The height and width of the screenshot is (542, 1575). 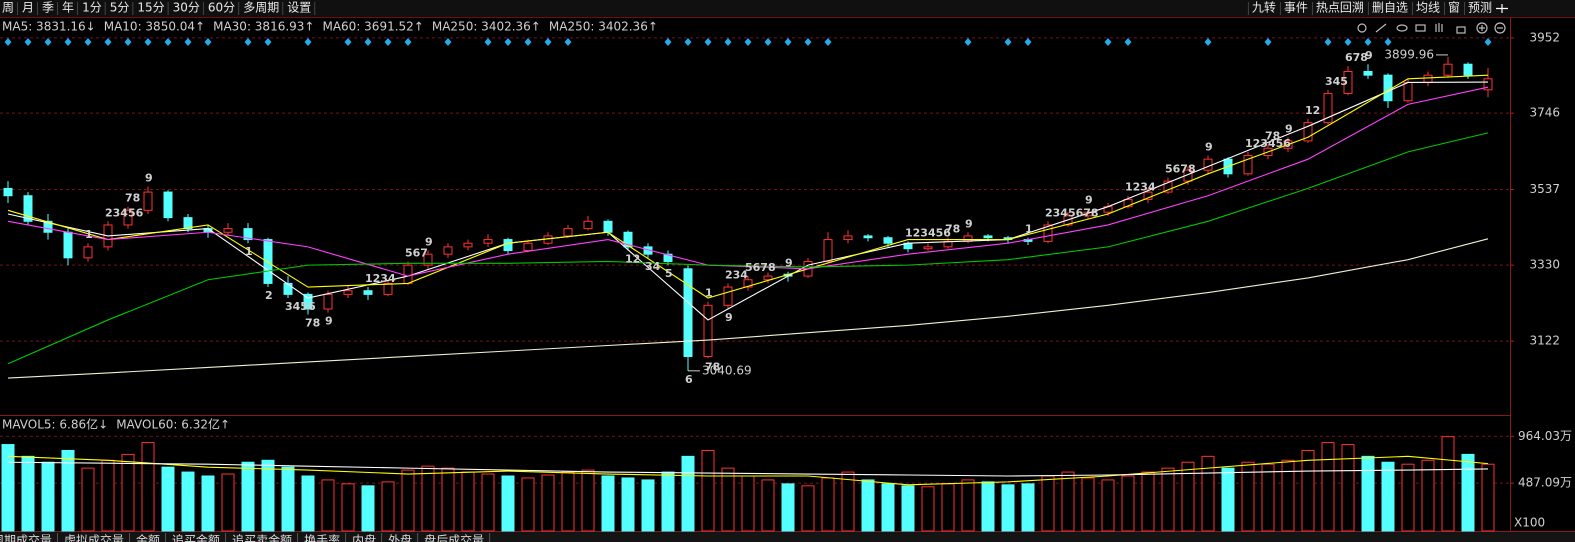 I want to click on toolbar-item: 均线, so click(x=1428, y=8).